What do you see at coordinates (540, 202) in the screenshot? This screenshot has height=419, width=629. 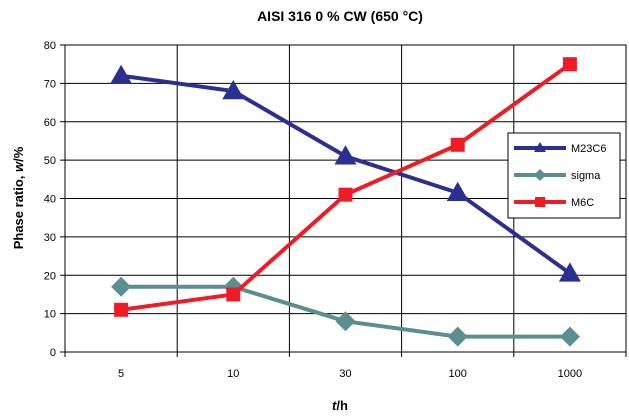 I see `legend-marker-m6c` at bounding box center [540, 202].